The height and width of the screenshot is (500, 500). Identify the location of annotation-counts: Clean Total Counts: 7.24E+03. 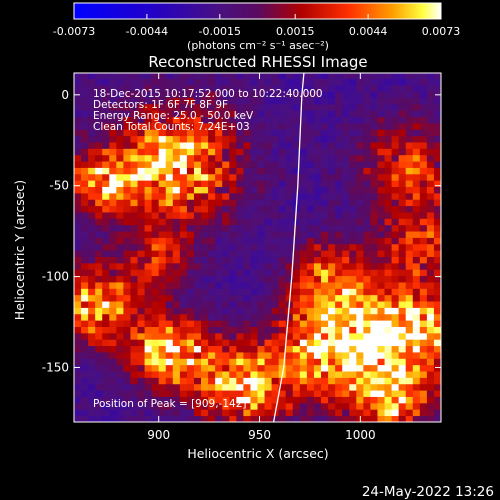
(171, 127).